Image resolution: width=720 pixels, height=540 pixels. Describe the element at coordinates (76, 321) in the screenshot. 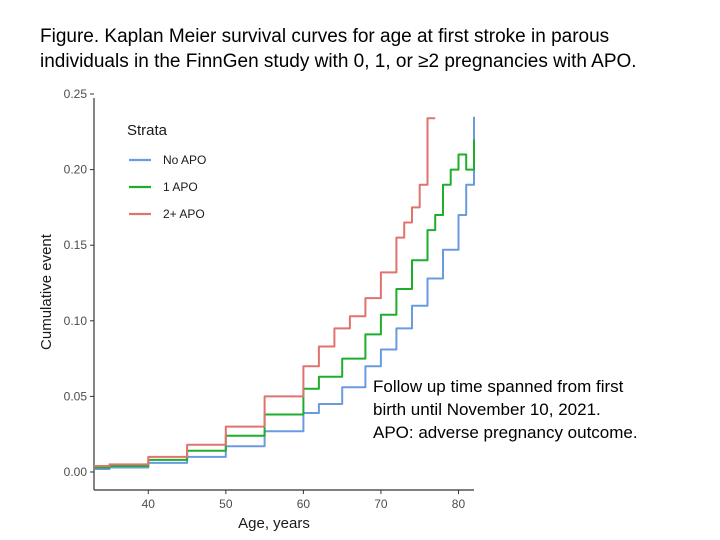

I see `y-tick-label: 0.10` at that location.